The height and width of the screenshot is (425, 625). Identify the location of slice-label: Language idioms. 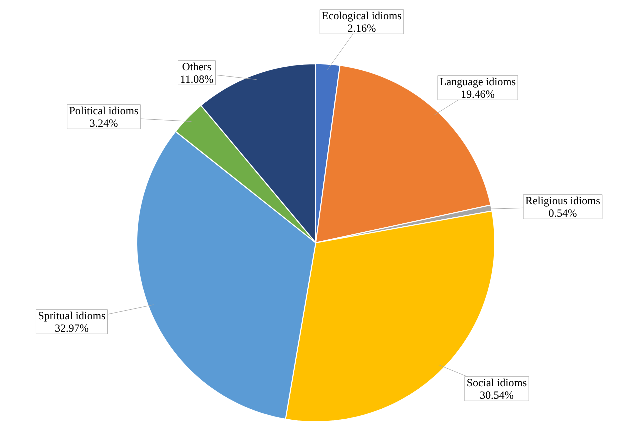
(478, 83).